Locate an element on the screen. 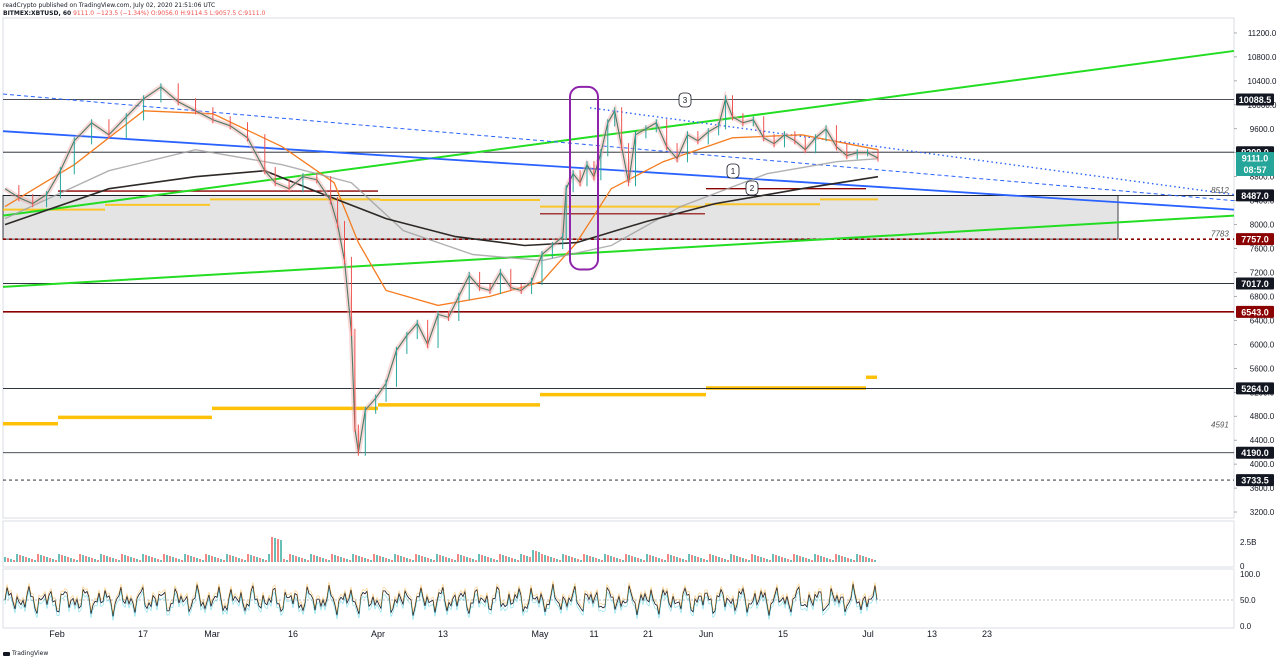 This screenshot has width=1280, height=666. blue-trendline is located at coordinates (618, 170).